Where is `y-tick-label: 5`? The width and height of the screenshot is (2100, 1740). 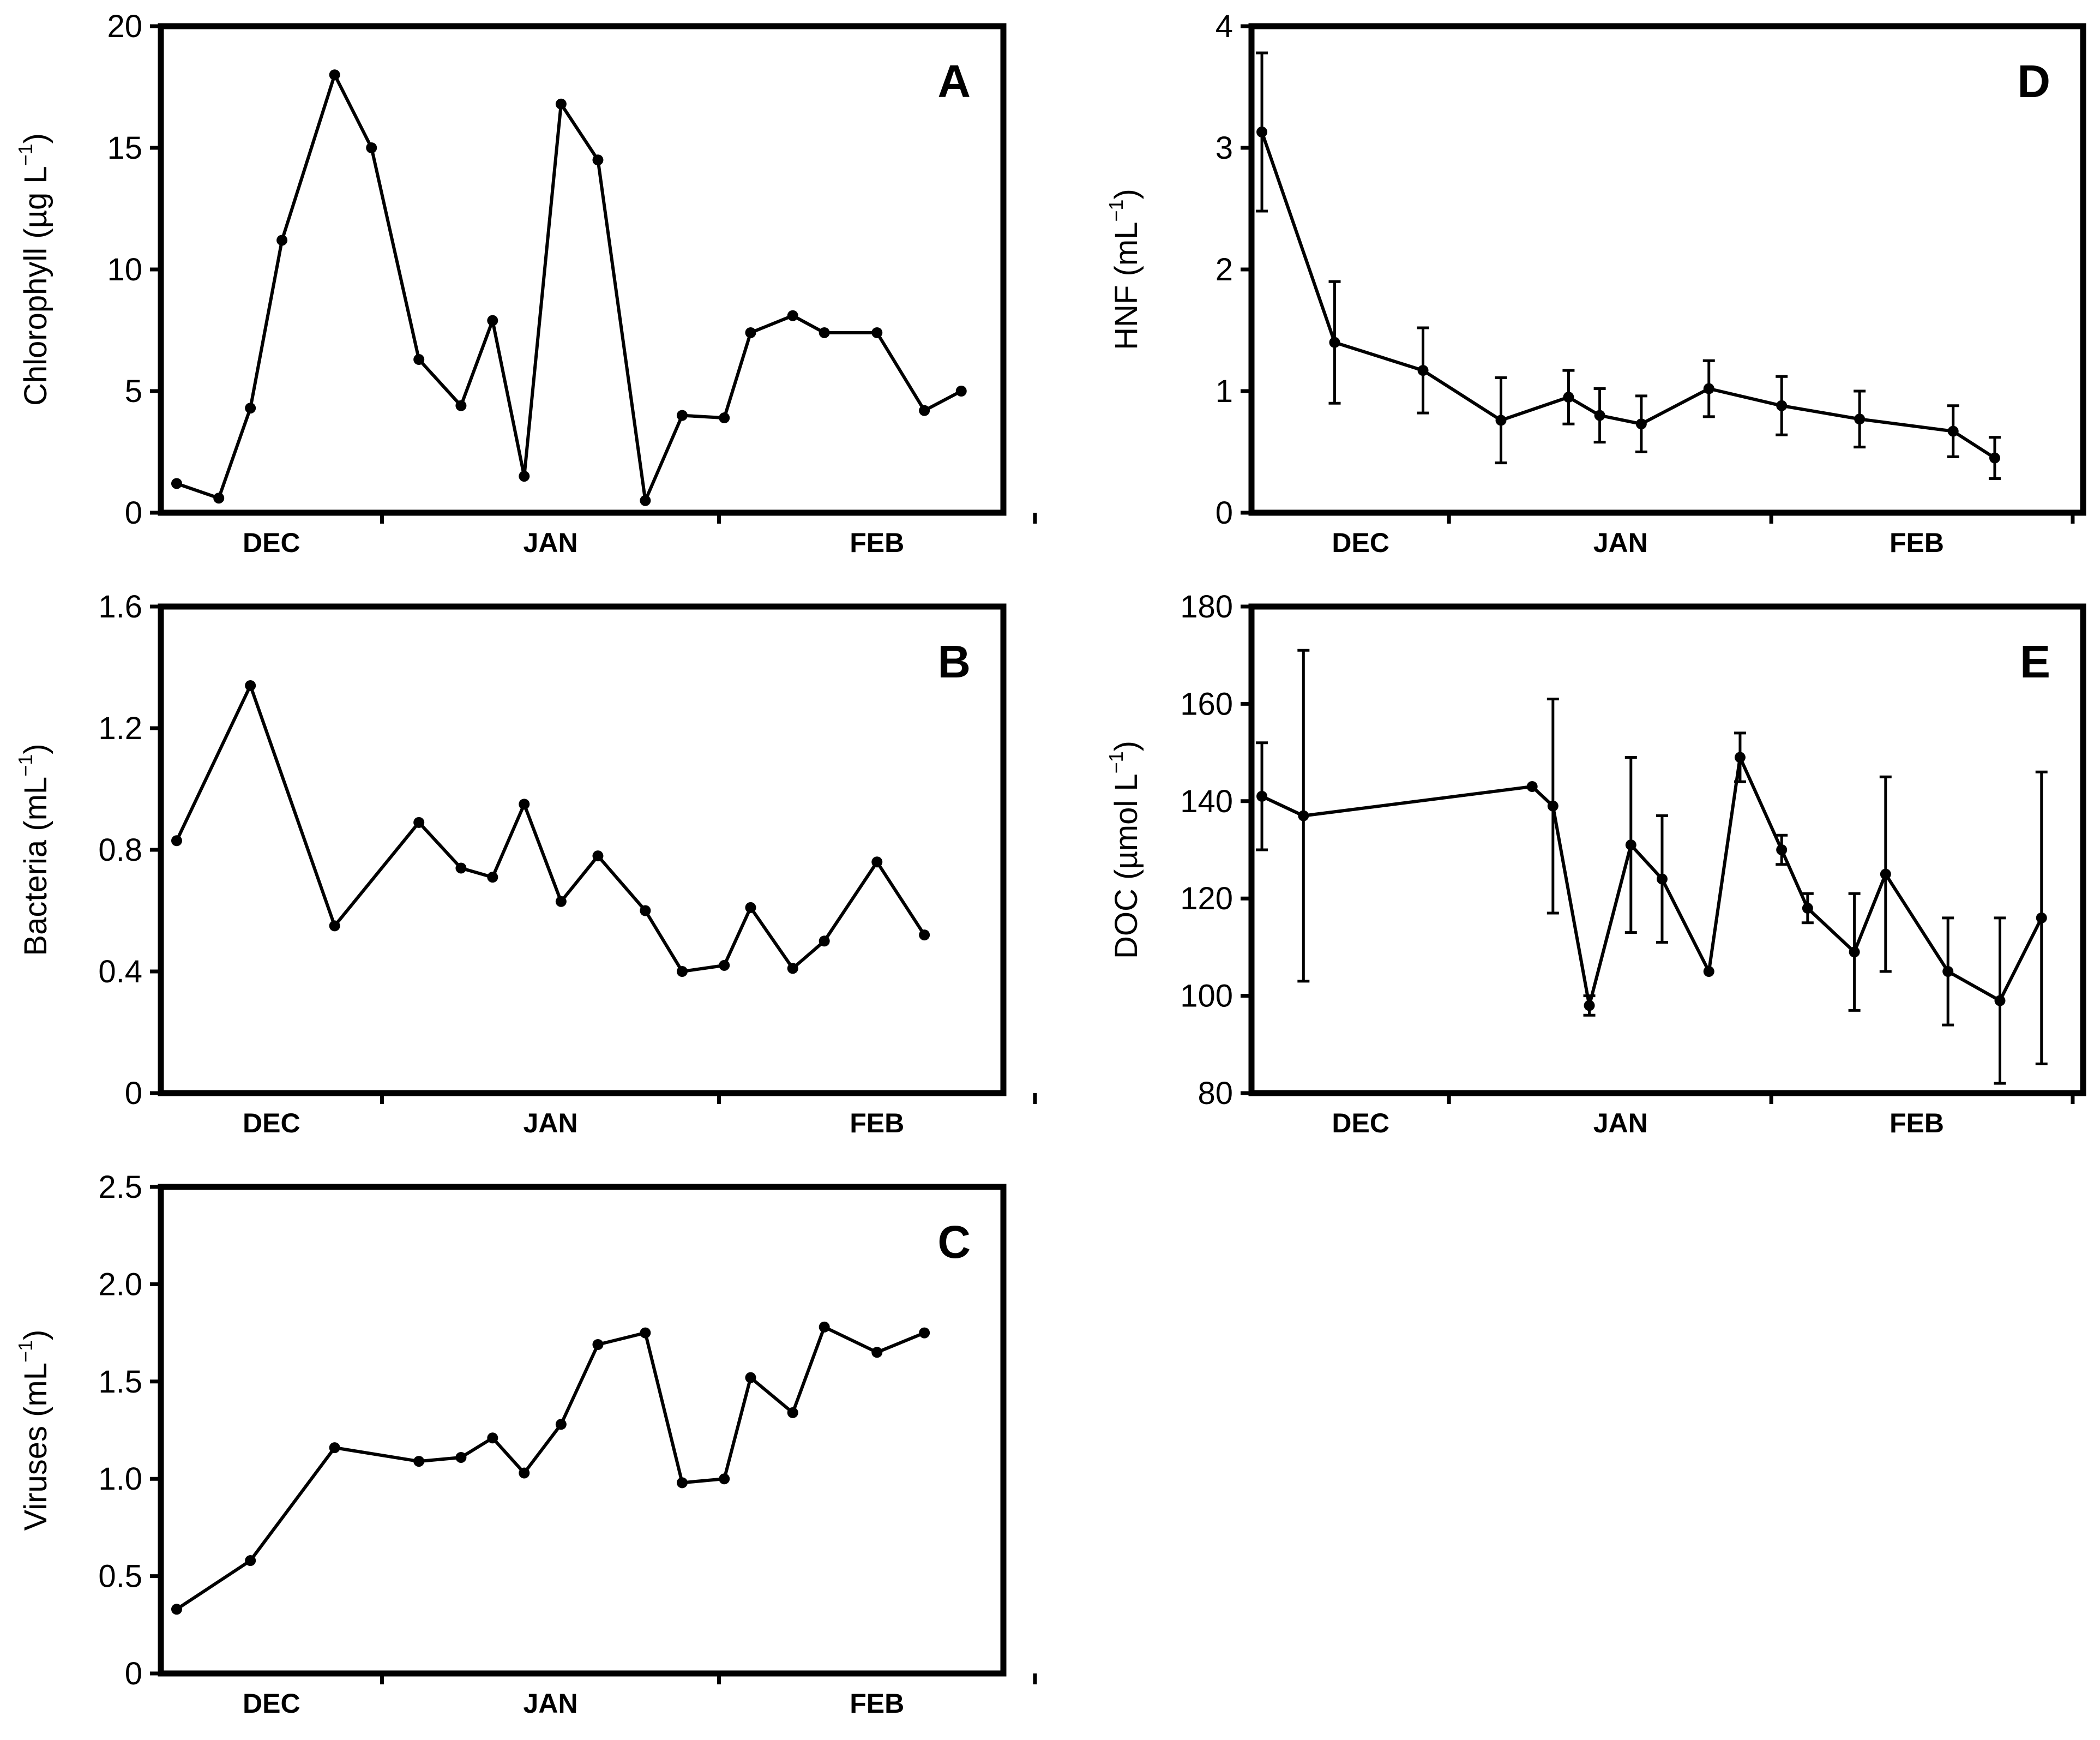 y-tick-label: 5 is located at coordinates (133, 391).